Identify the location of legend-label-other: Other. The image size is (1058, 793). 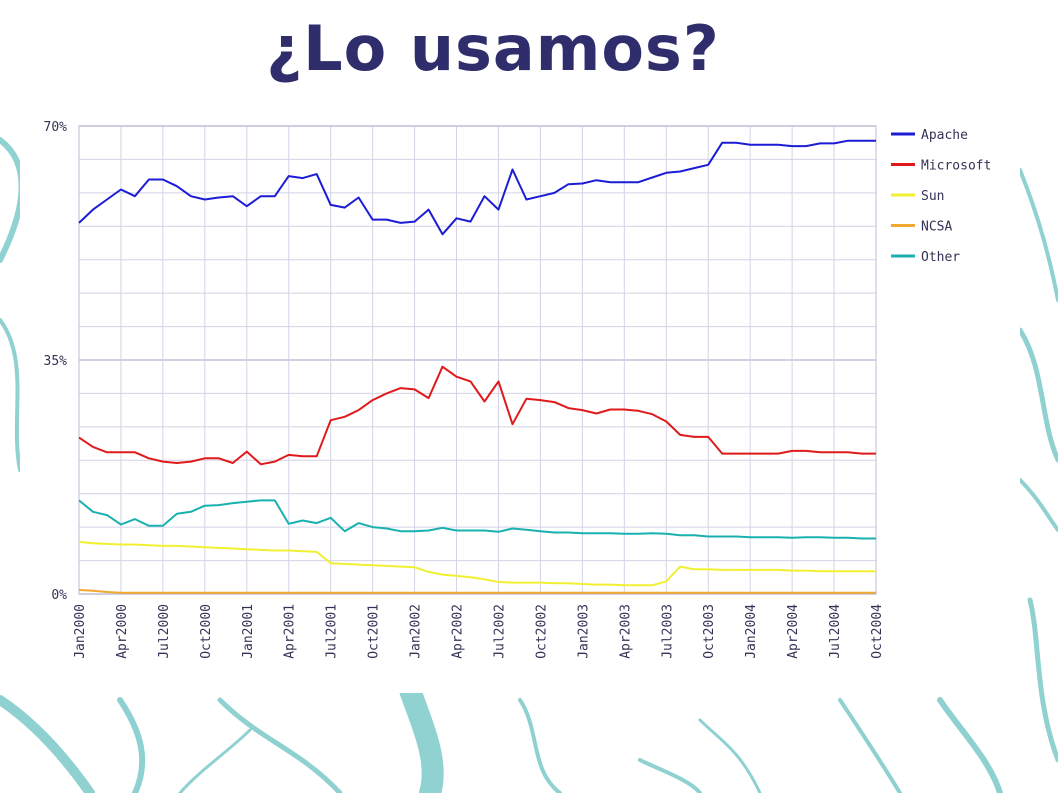
(940, 257).